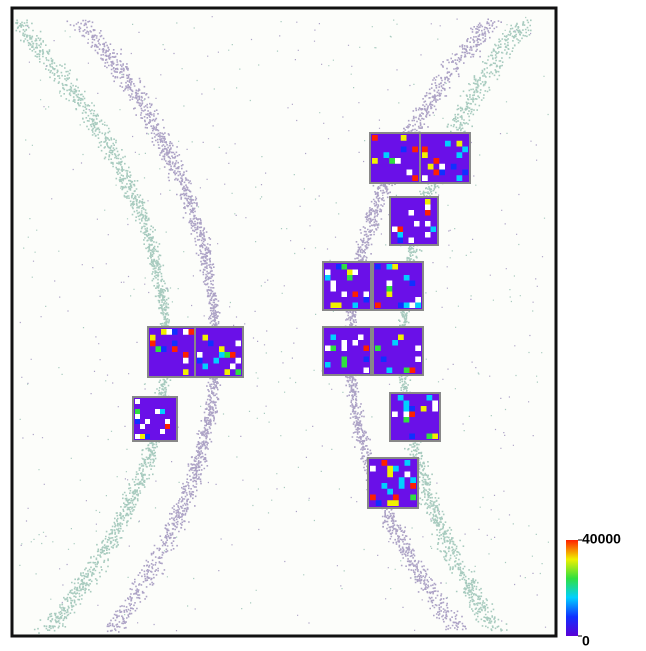 Image resolution: width=646 pixels, height=651 pixels. Describe the element at coordinates (601, 539) in the screenshot. I see `colorbar-tick-label: 40000` at that location.